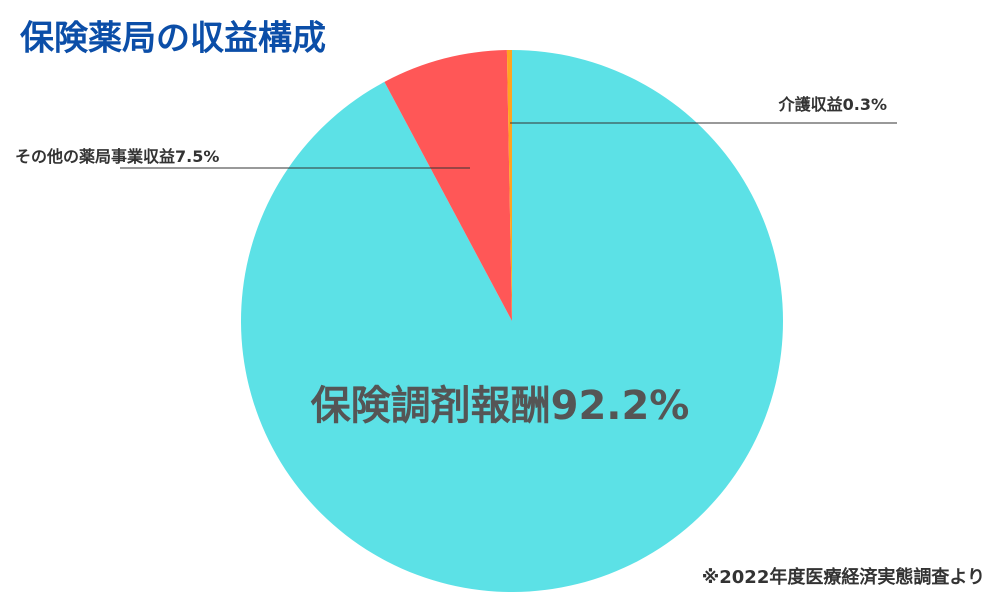  Describe the element at coordinates (810, 104) in the screenshot. I see `slice-name: 介護収益` at that location.